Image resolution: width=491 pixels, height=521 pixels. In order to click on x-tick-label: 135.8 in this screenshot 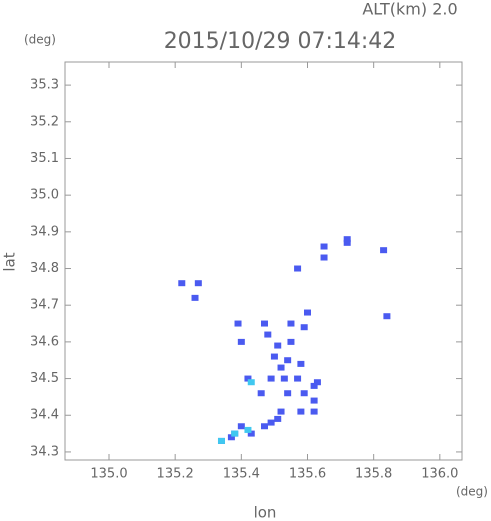, I will do `click(373, 474)`.